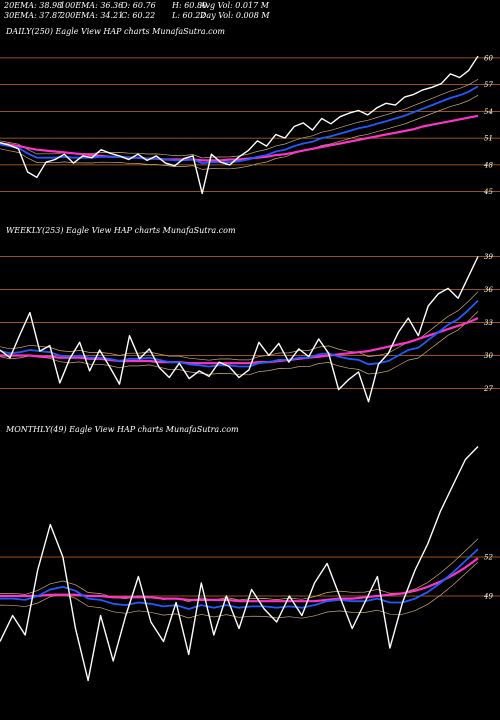  Describe the element at coordinates (239, 138) in the screenshot. I see `daily-ema-slow-line` at that location.